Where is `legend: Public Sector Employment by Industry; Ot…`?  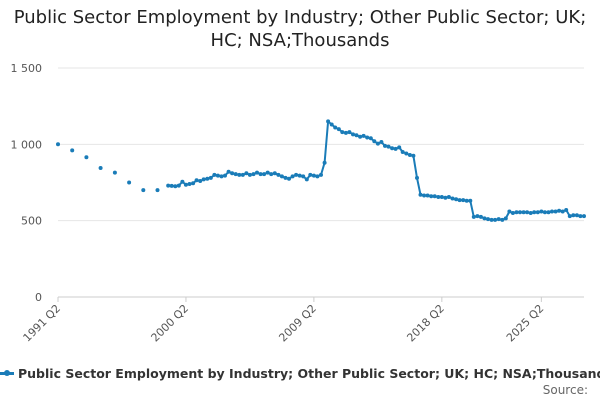 legend: Public Sector Employment by Industry; Ot… is located at coordinates (300, 374).